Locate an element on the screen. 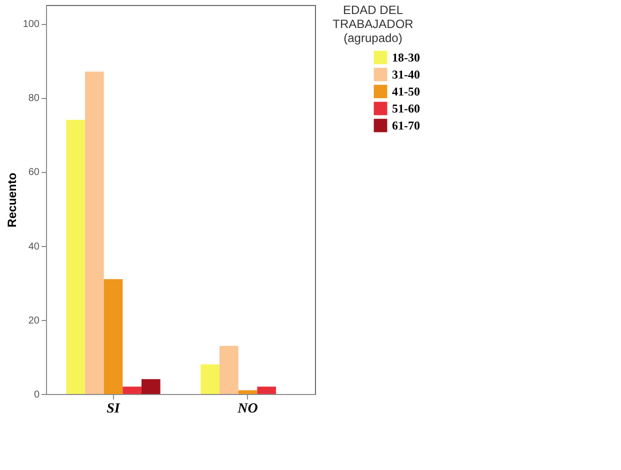 The image size is (621, 470). x-tick-label: NO is located at coordinates (247, 409).